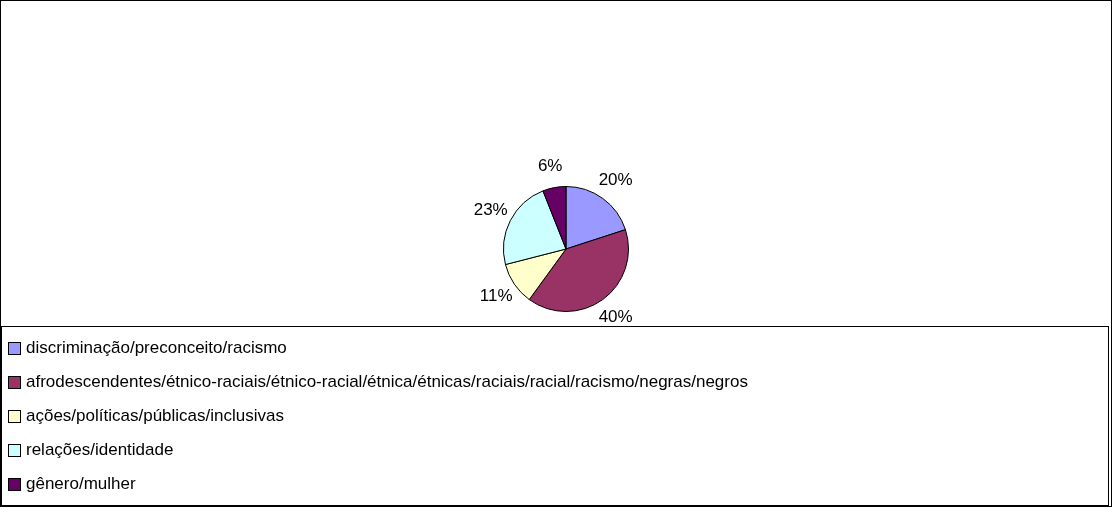 The height and width of the screenshot is (512, 1112). I want to click on data-label: 11%, so click(496, 296).